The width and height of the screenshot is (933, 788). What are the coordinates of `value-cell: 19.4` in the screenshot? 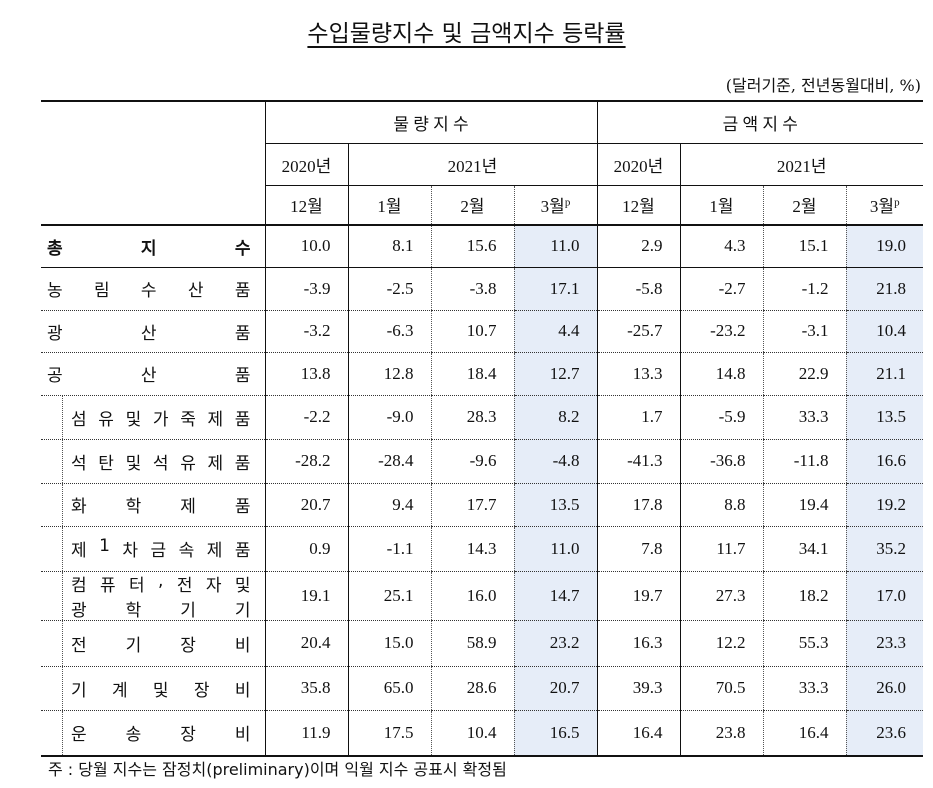 It's located at (804, 505).